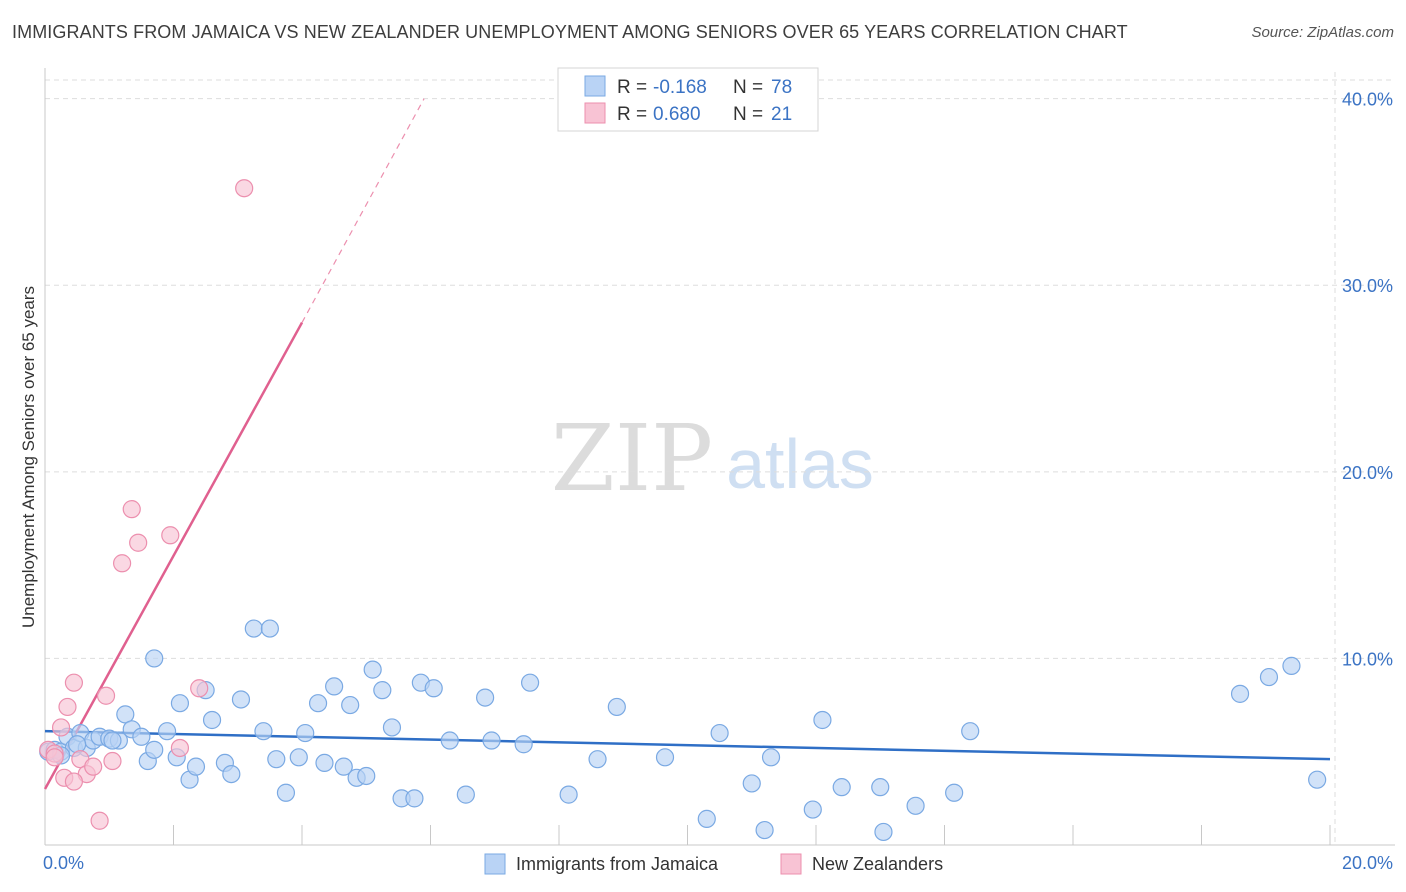 The image size is (1406, 892). What do you see at coordinates (1367, 286) in the screenshot?
I see `y-tick-label-2: 30.0%` at bounding box center [1367, 286].